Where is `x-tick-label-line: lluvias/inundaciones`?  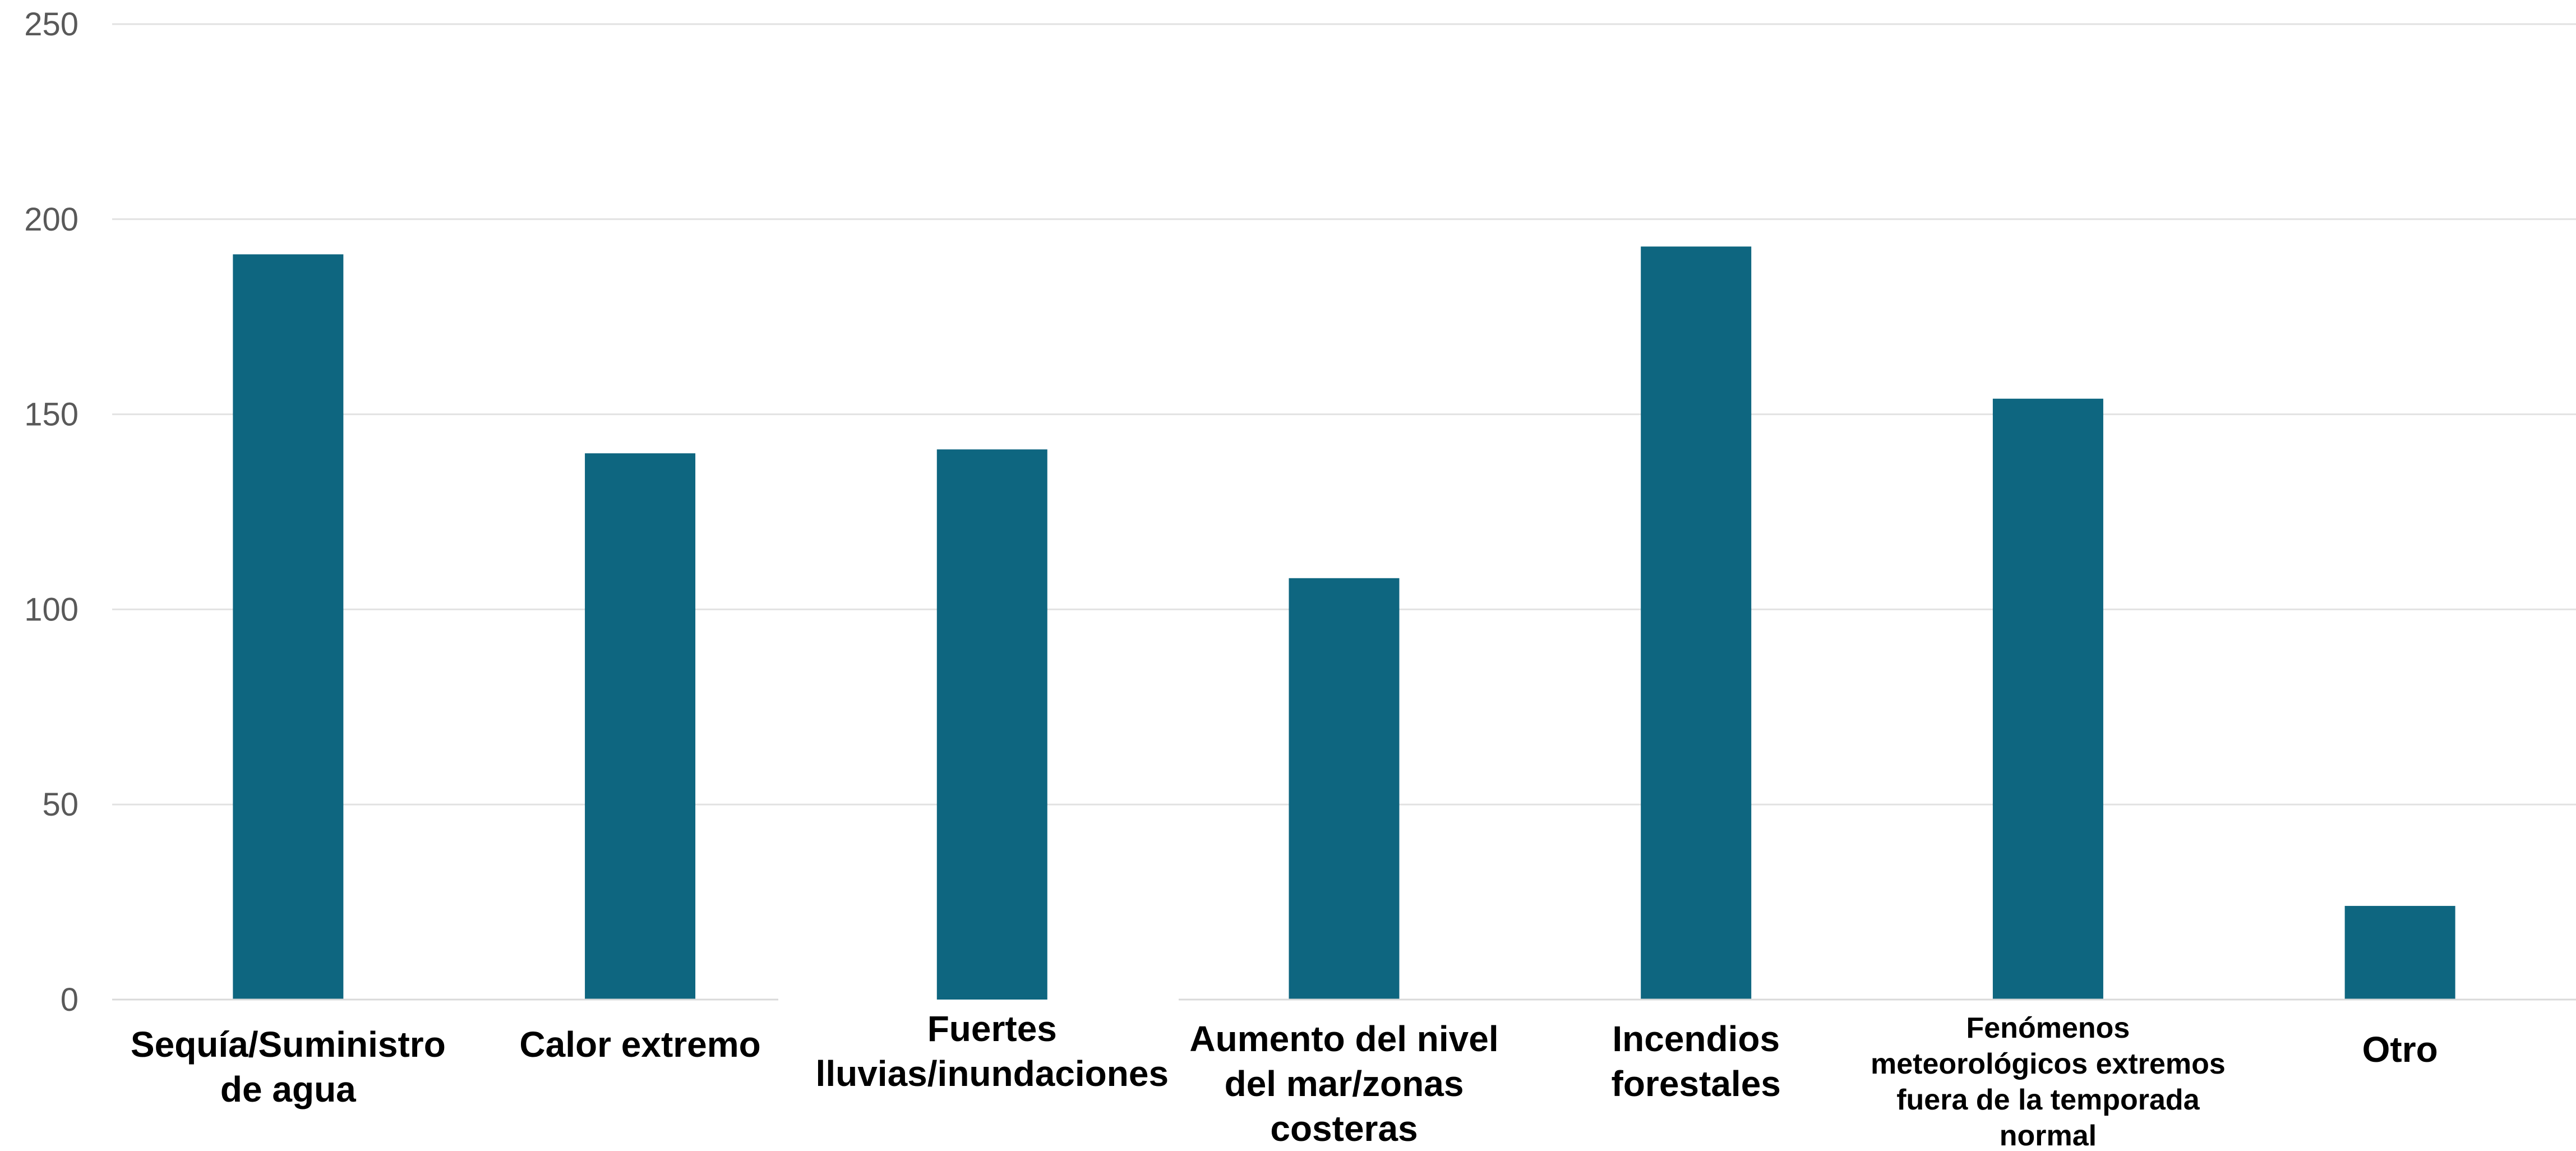
x-tick-label-line: lluvias/inundaciones is located at coordinates (993, 1073).